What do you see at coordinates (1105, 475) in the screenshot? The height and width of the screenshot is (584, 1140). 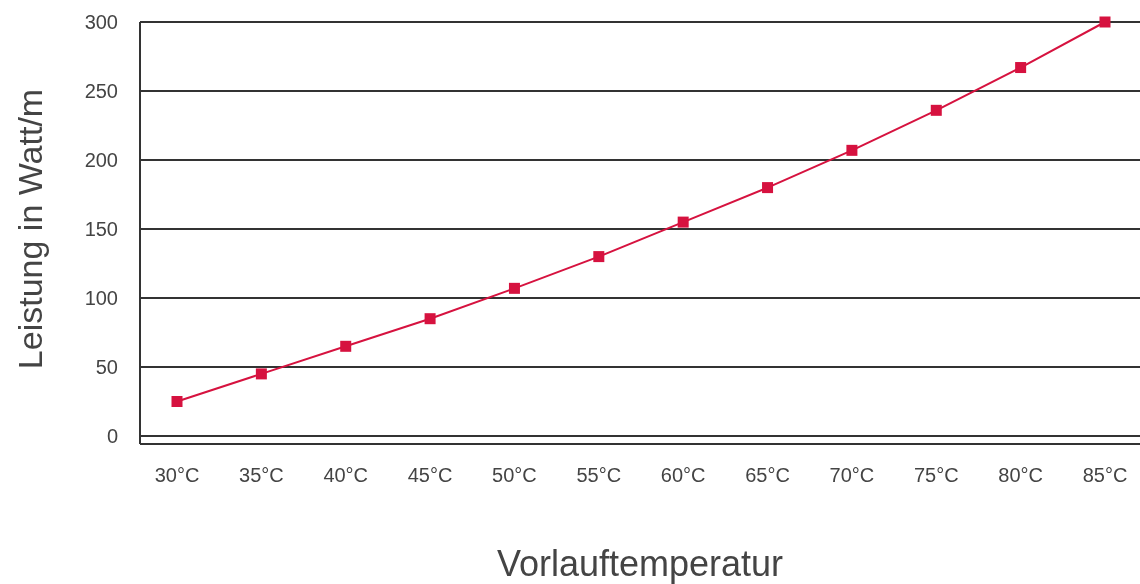 I see `x-tick-label: 85°C` at bounding box center [1105, 475].